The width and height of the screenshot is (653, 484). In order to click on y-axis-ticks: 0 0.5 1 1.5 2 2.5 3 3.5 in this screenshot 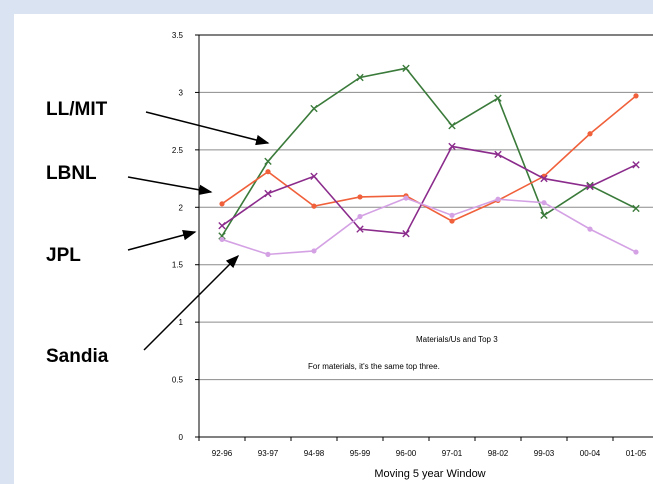, I will do `click(185, 236)`.